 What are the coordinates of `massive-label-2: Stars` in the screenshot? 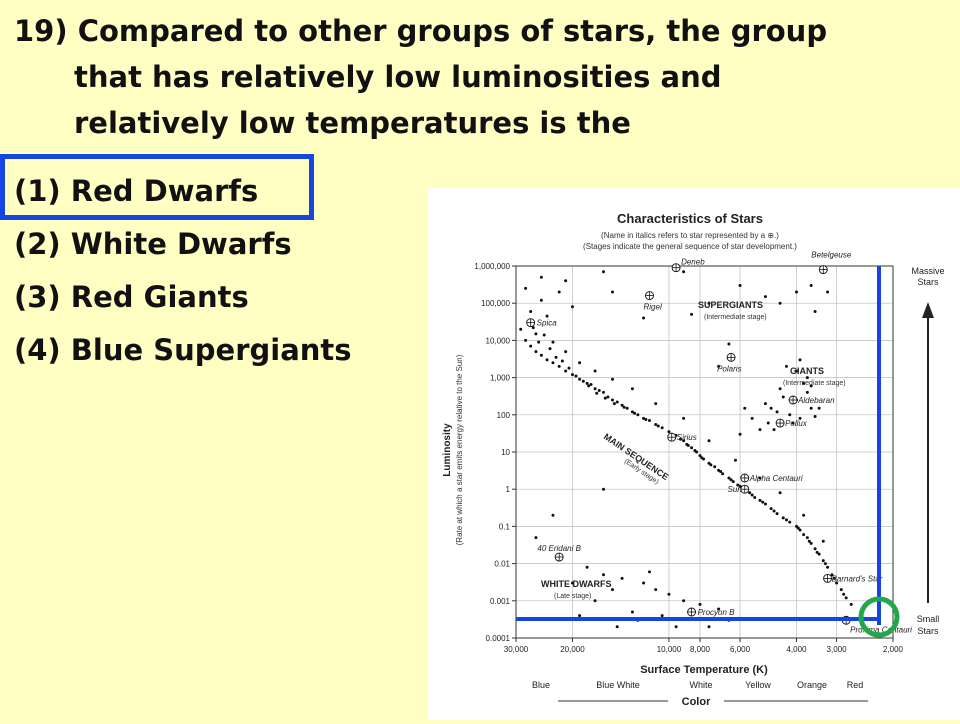 It's located at (928, 282).